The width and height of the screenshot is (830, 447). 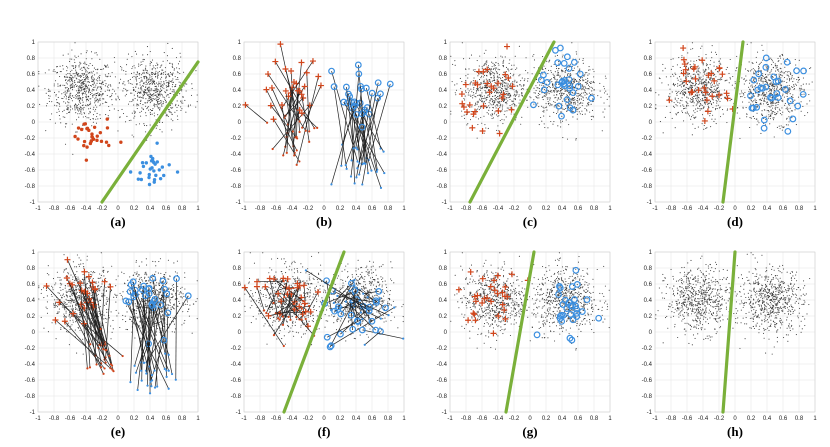 I want to click on y-tick-label: 0.6, so click(x=31, y=75).